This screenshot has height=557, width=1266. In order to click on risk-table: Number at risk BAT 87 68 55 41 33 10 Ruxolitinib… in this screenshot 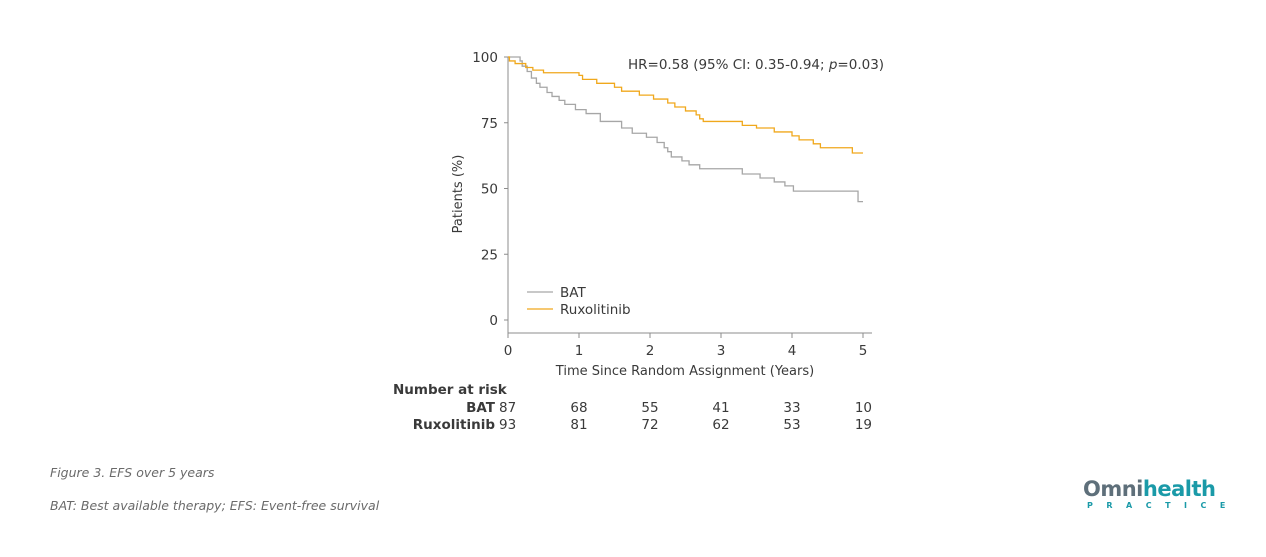, I will do `click(632, 407)`.